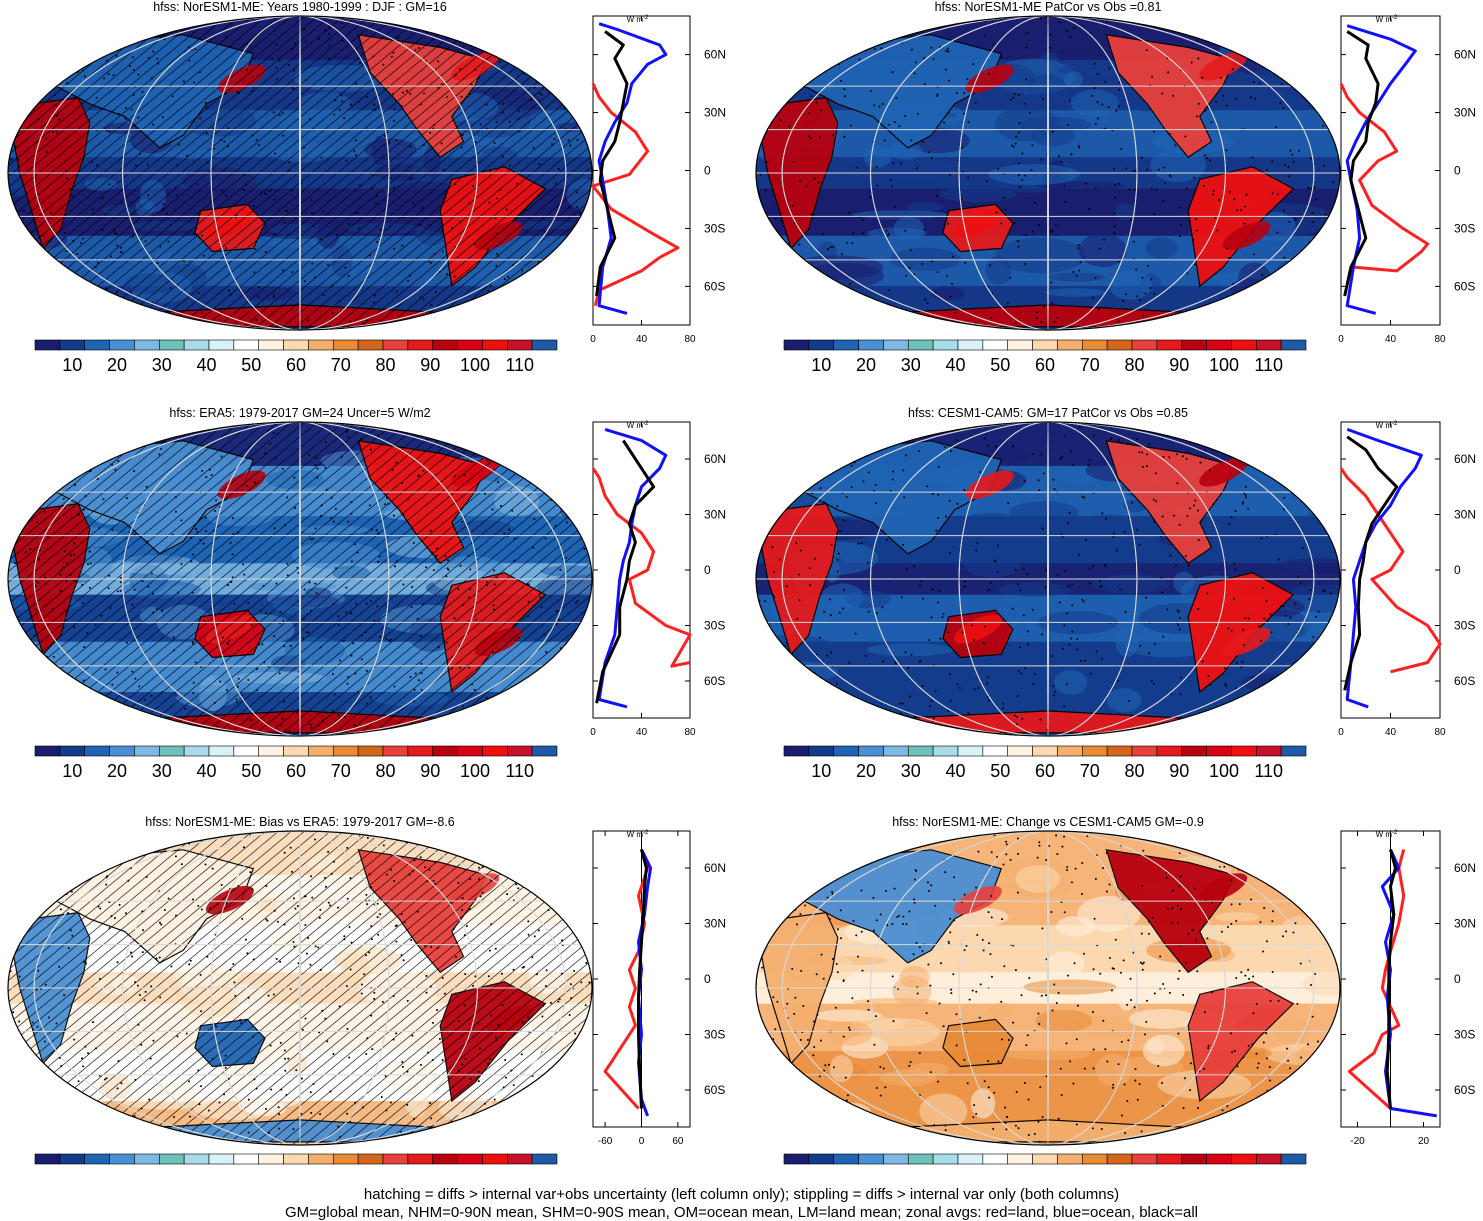 Image resolution: width=1483 pixels, height=1221 pixels. Describe the element at coordinates (1269, 1169) in the screenshot. I see `colorbar-label: 50` at that location.